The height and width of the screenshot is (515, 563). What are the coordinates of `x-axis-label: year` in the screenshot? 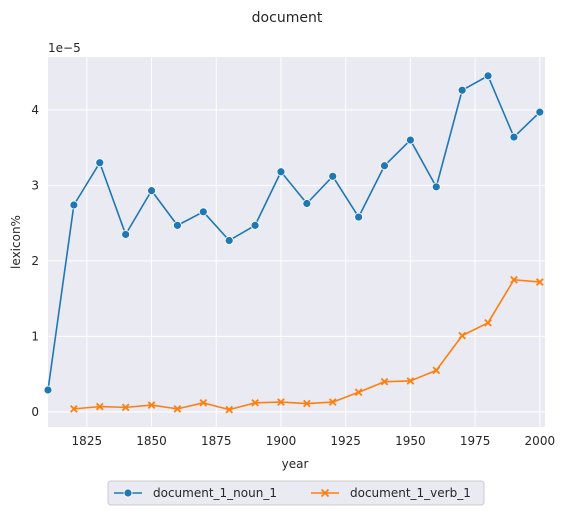 It's located at (295, 464).